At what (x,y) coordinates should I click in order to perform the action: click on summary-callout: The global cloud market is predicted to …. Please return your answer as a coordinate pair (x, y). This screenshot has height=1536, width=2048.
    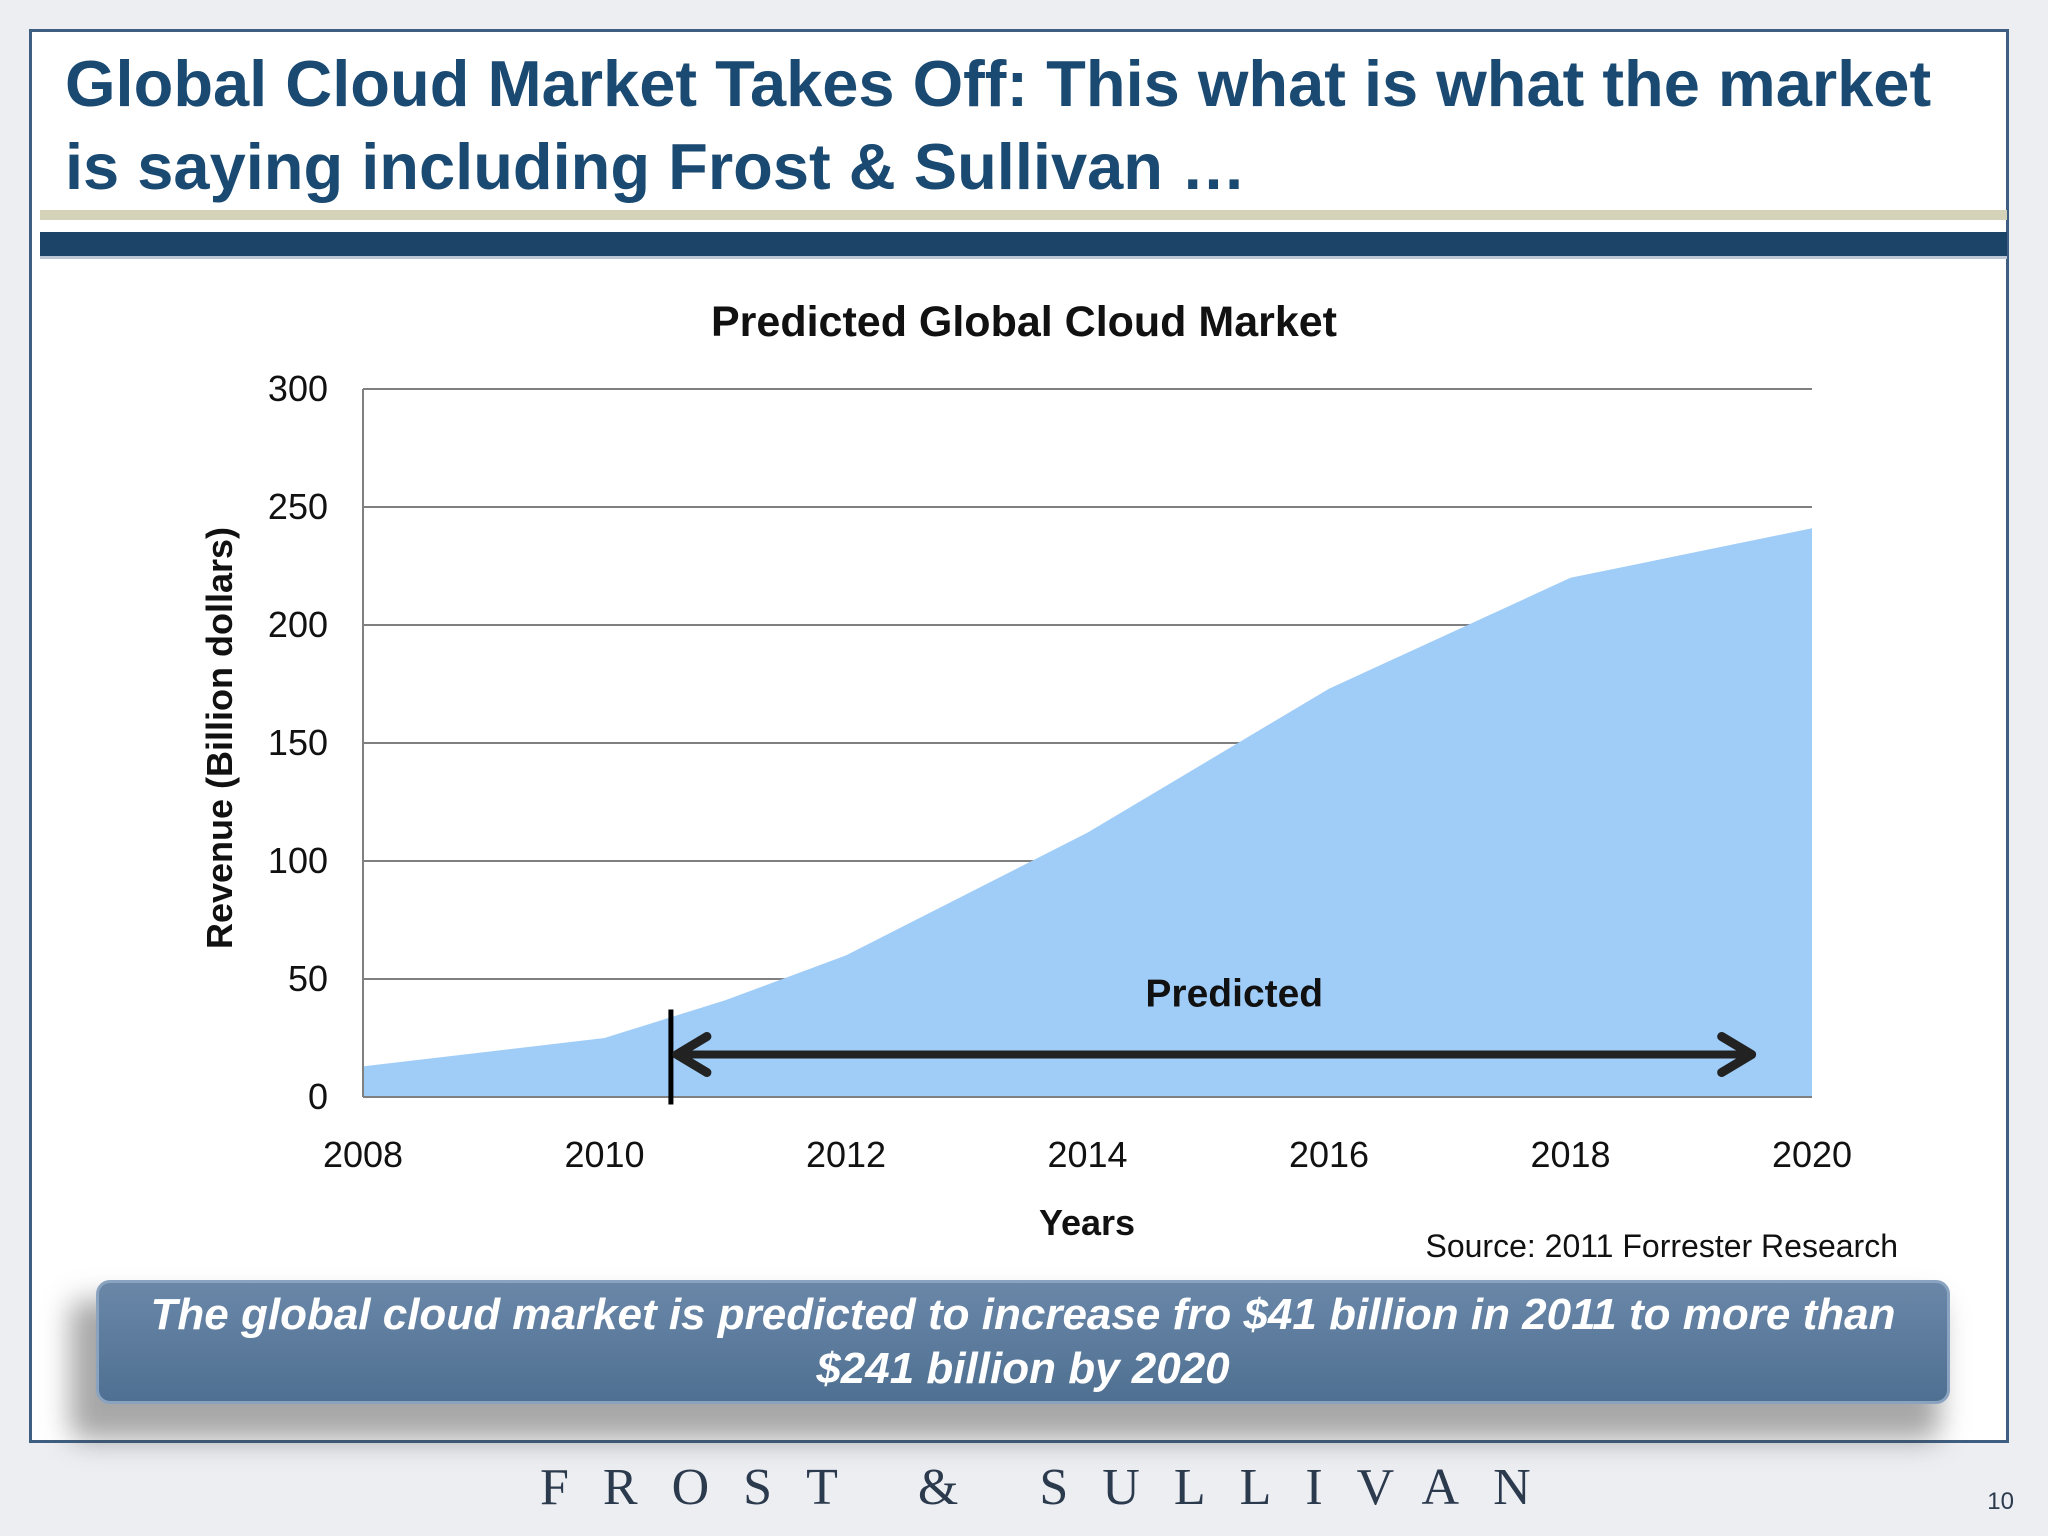
    Looking at the image, I should click on (1023, 1342).